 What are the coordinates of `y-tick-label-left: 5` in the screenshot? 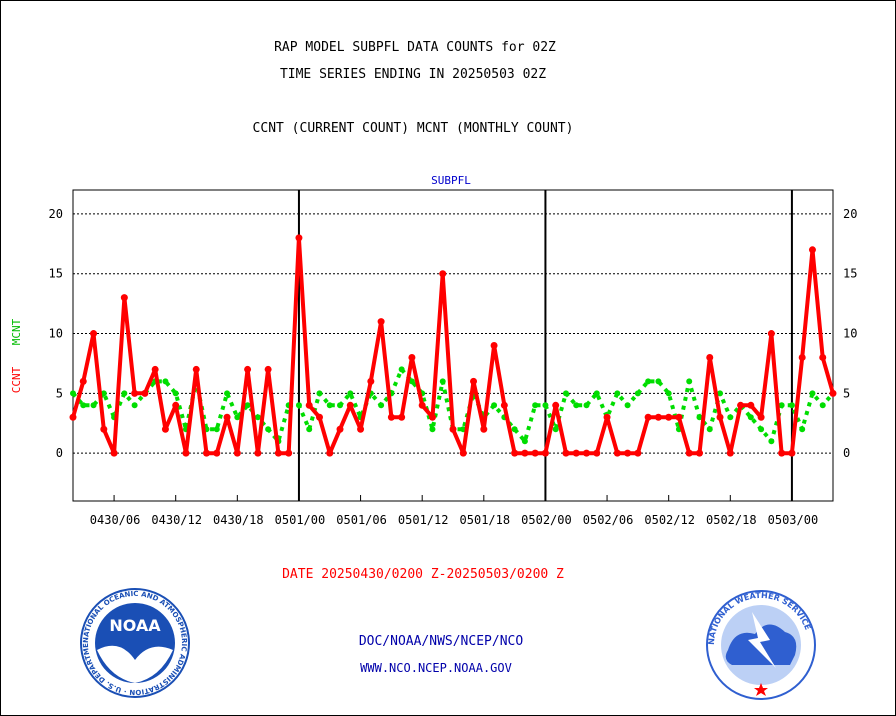 It's located at (59, 393).